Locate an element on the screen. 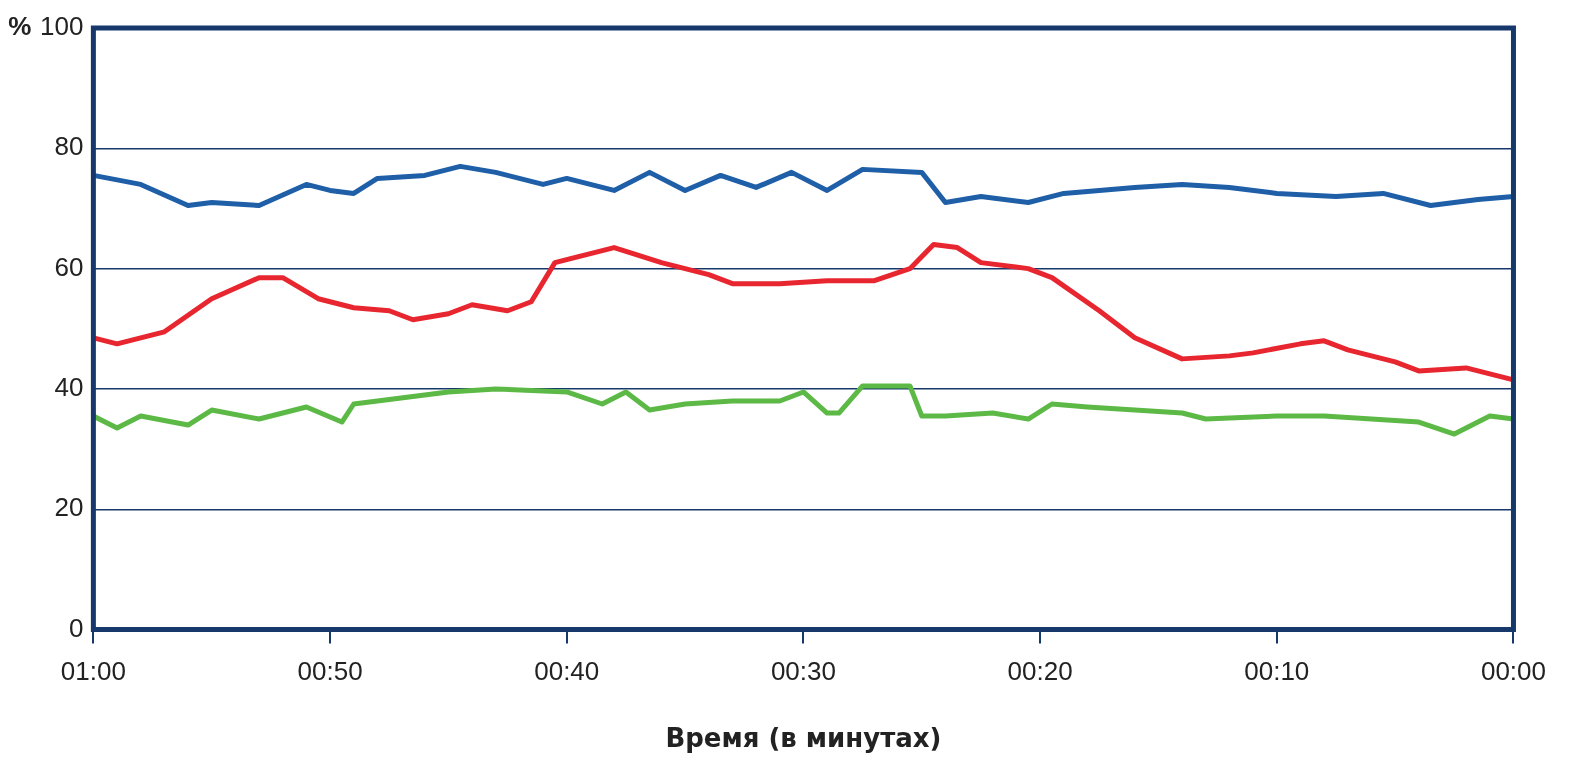 The width and height of the screenshot is (1571, 781). x-tick-label: 00:20 is located at coordinates (1040, 671).